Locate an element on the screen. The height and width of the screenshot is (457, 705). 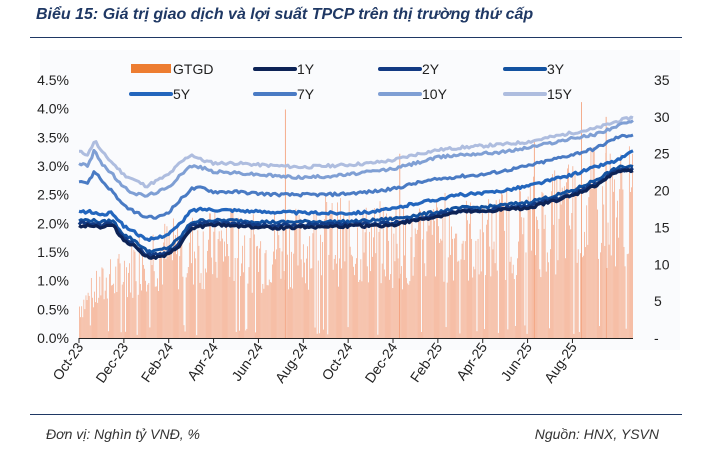
y-right-tick-label: 10 is located at coordinates (662, 264).